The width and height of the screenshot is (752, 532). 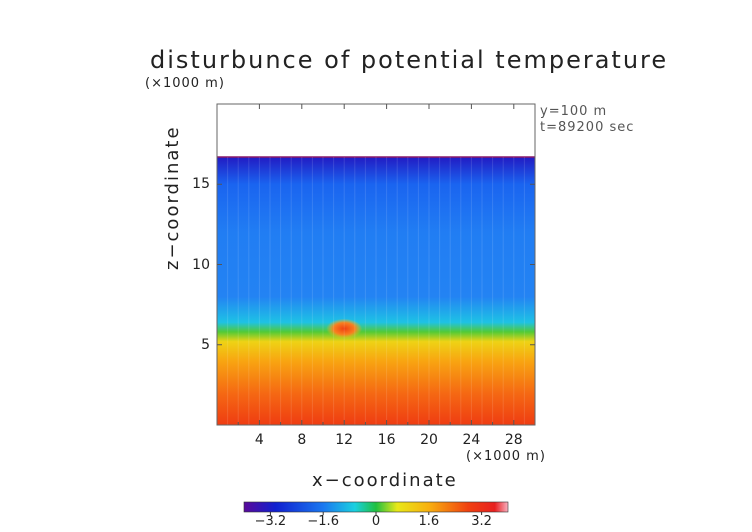 I want to click on colorbar-tick-label: 0, so click(x=376, y=521).